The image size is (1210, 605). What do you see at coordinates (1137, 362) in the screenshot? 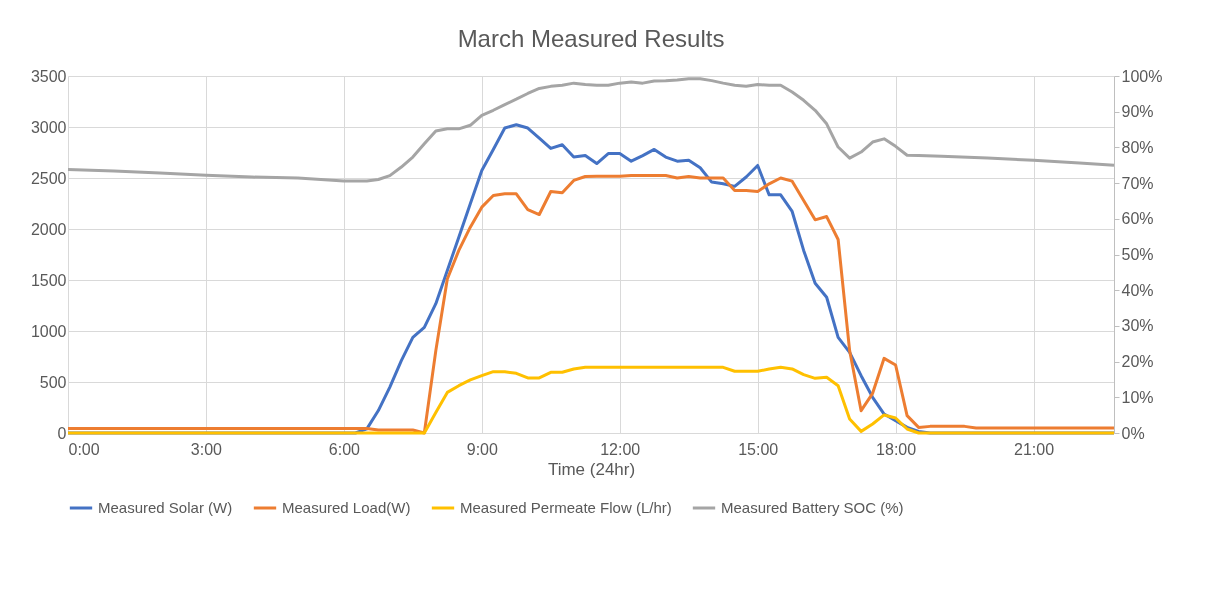
I see `y2-tick-label: 20%` at bounding box center [1137, 362].